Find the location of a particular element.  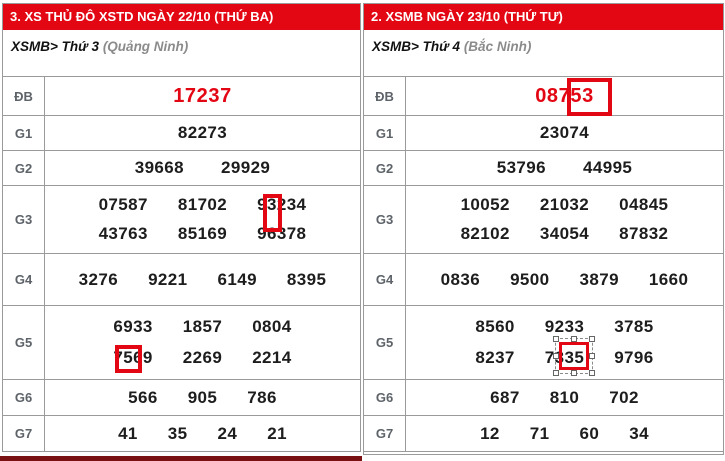

prize-numbers: 8237 7335 9796 is located at coordinates (564, 358).